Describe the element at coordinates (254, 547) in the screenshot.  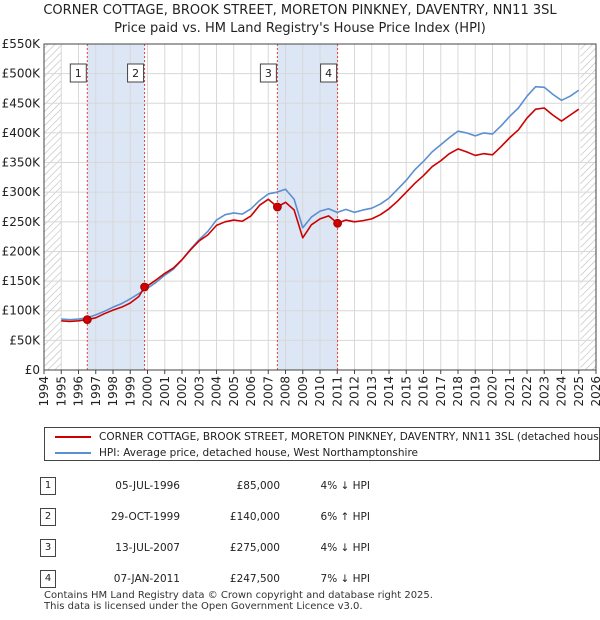
I see `sale-price: £275,000` at that location.